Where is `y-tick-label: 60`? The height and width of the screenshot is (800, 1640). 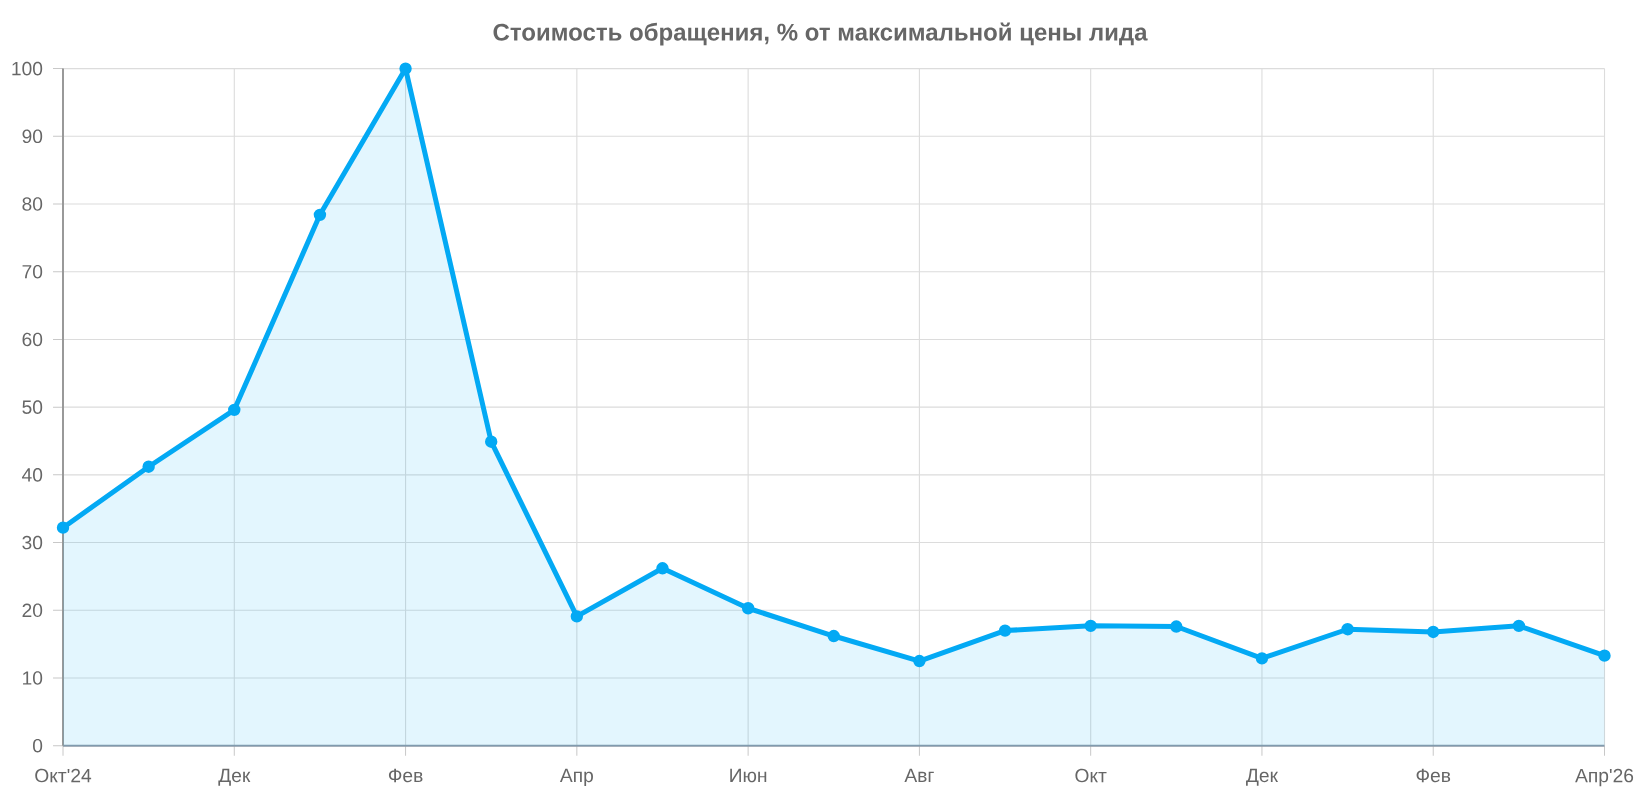 y-tick-label: 60 is located at coordinates (32, 339).